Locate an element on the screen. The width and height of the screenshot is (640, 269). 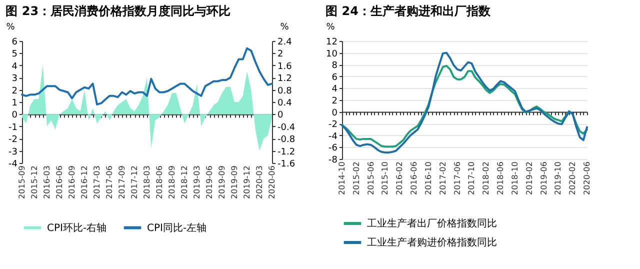
x-tick-label: 2019-02 is located at coordinates (529, 178).